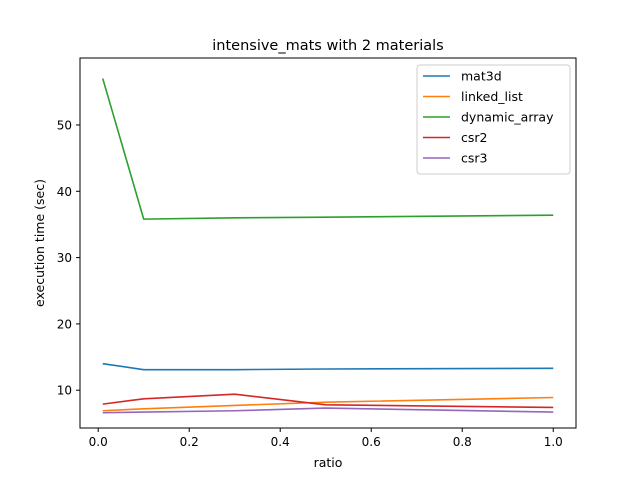  I want to click on chart-title: intensive_mats with 2 materials, so click(328, 46).